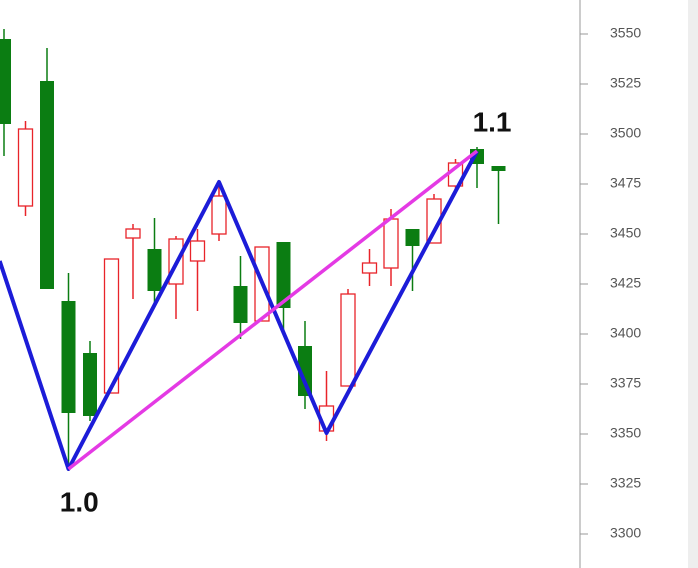  What do you see at coordinates (625, 183) in the screenshot?
I see `y-tick-label: 3475` at bounding box center [625, 183].